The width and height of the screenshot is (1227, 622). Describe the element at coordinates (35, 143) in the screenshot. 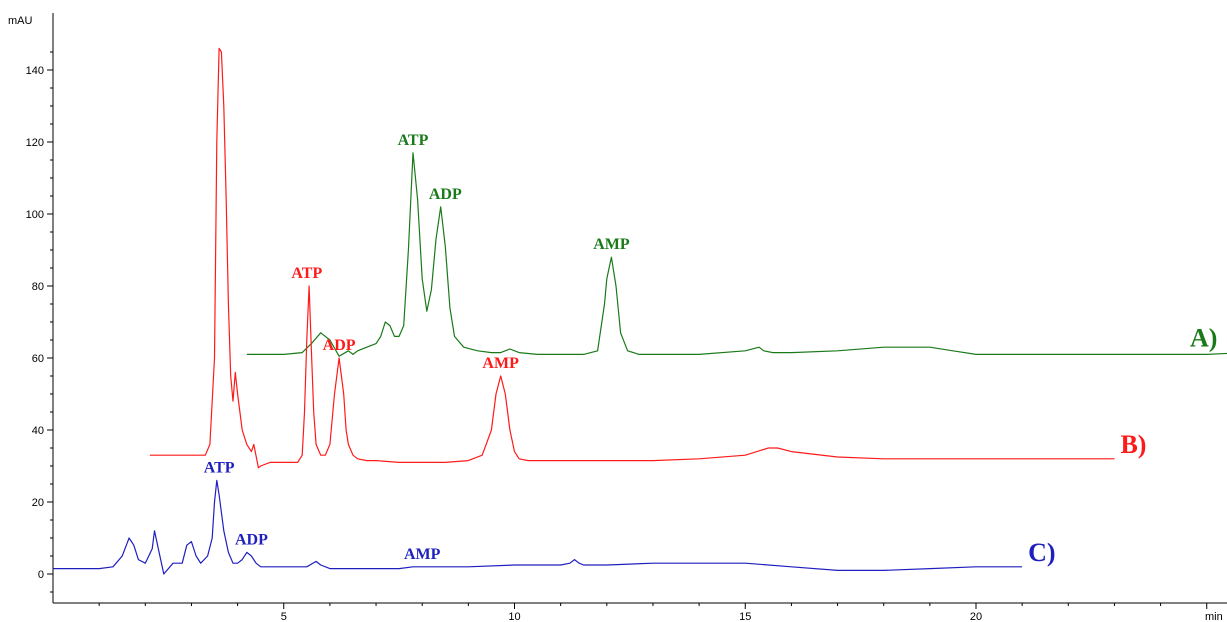

I see `y-tick-label: 120` at that location.